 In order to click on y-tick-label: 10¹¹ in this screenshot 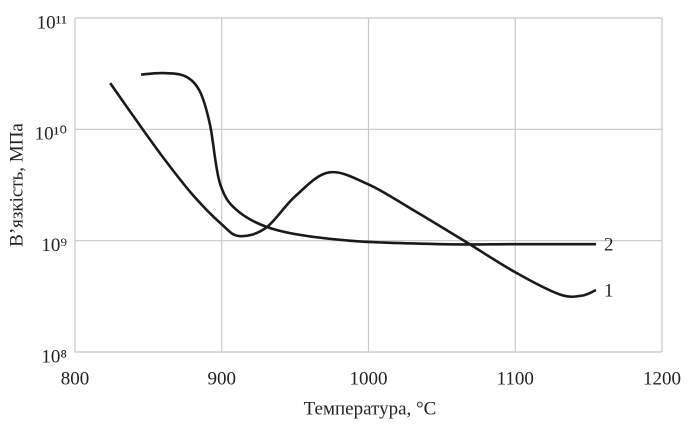, I will do `click(52, 22)`.